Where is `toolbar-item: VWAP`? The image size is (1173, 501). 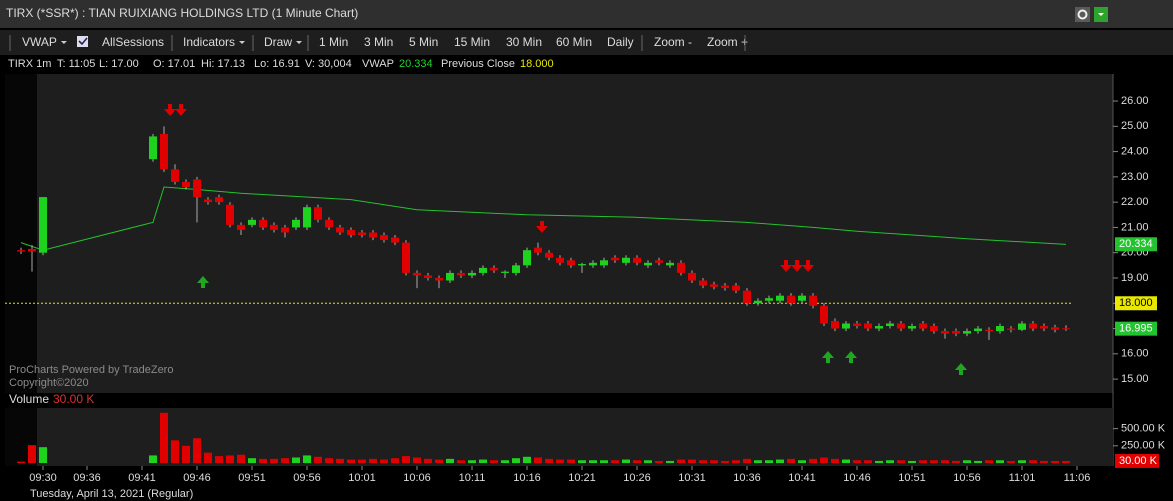
toolbar-item: VWAP is located at coordinates (39, 42).